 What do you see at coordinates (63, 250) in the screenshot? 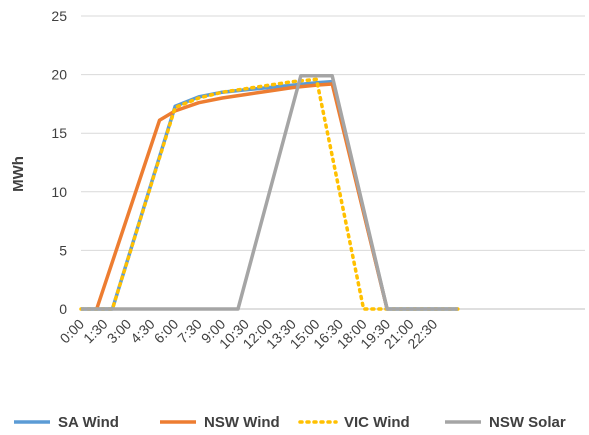
I see `y-tick-label: 5` at bounding box center [63, 250].